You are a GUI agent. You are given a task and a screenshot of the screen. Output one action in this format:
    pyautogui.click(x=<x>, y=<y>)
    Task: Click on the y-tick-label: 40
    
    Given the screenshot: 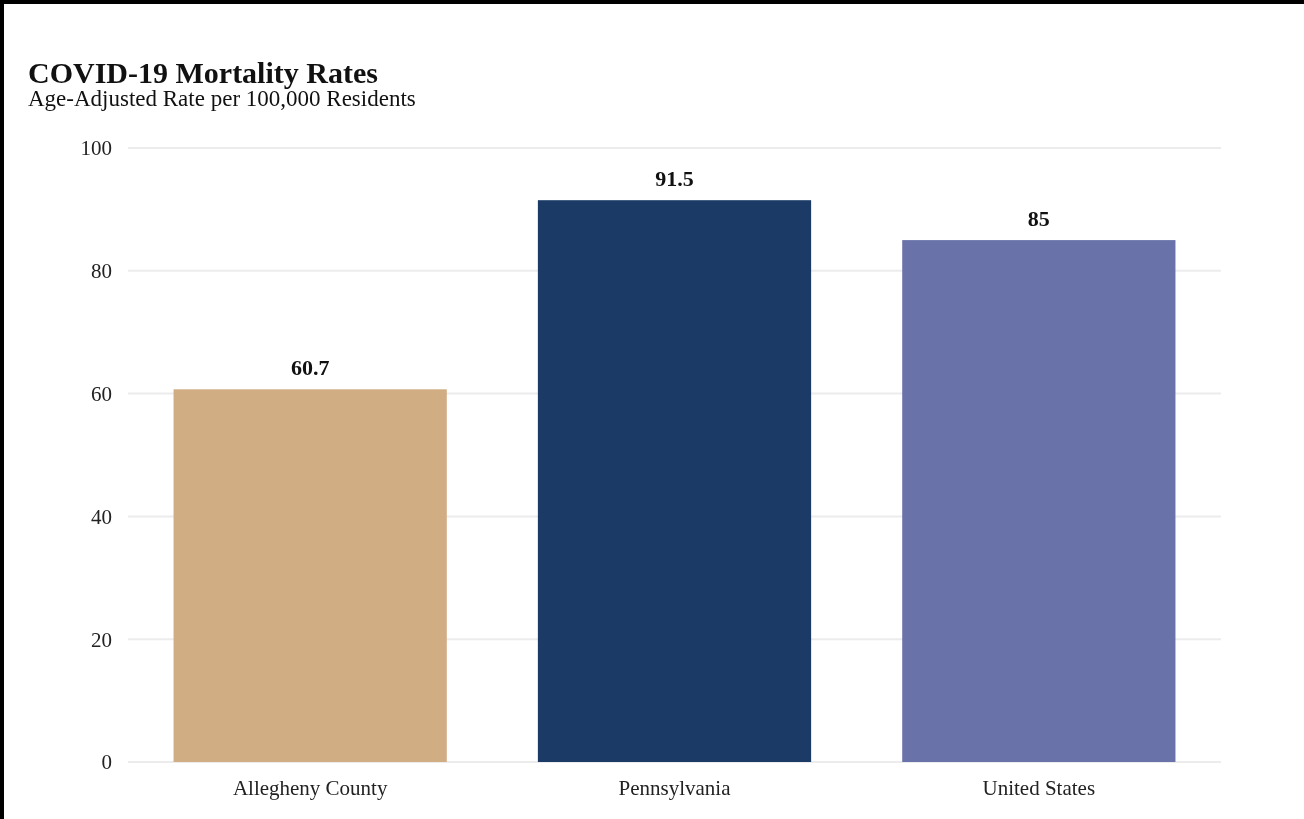 What is the action you would take?
    pyautogui.click(x=101, y=516)
    